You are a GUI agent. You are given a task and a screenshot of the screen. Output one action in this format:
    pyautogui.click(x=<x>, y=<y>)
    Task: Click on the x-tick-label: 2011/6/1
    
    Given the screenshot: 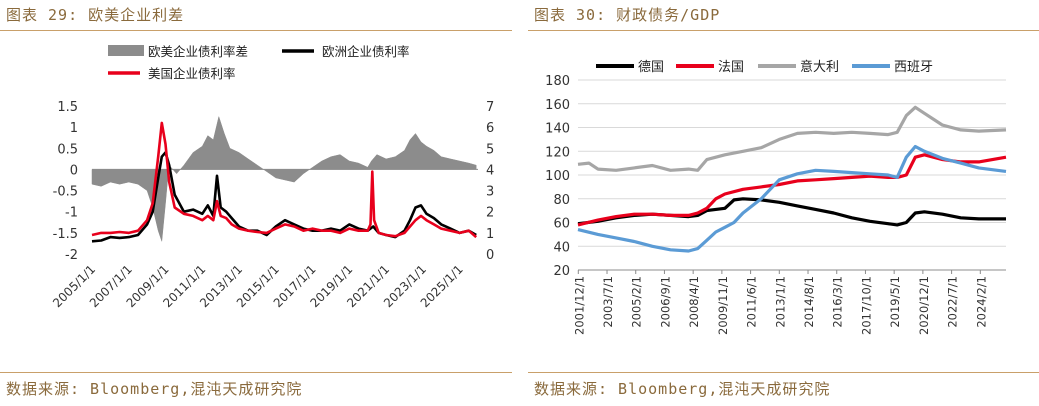 What is the action you would take?
    pyautogui.click(x=752, y=302)
    